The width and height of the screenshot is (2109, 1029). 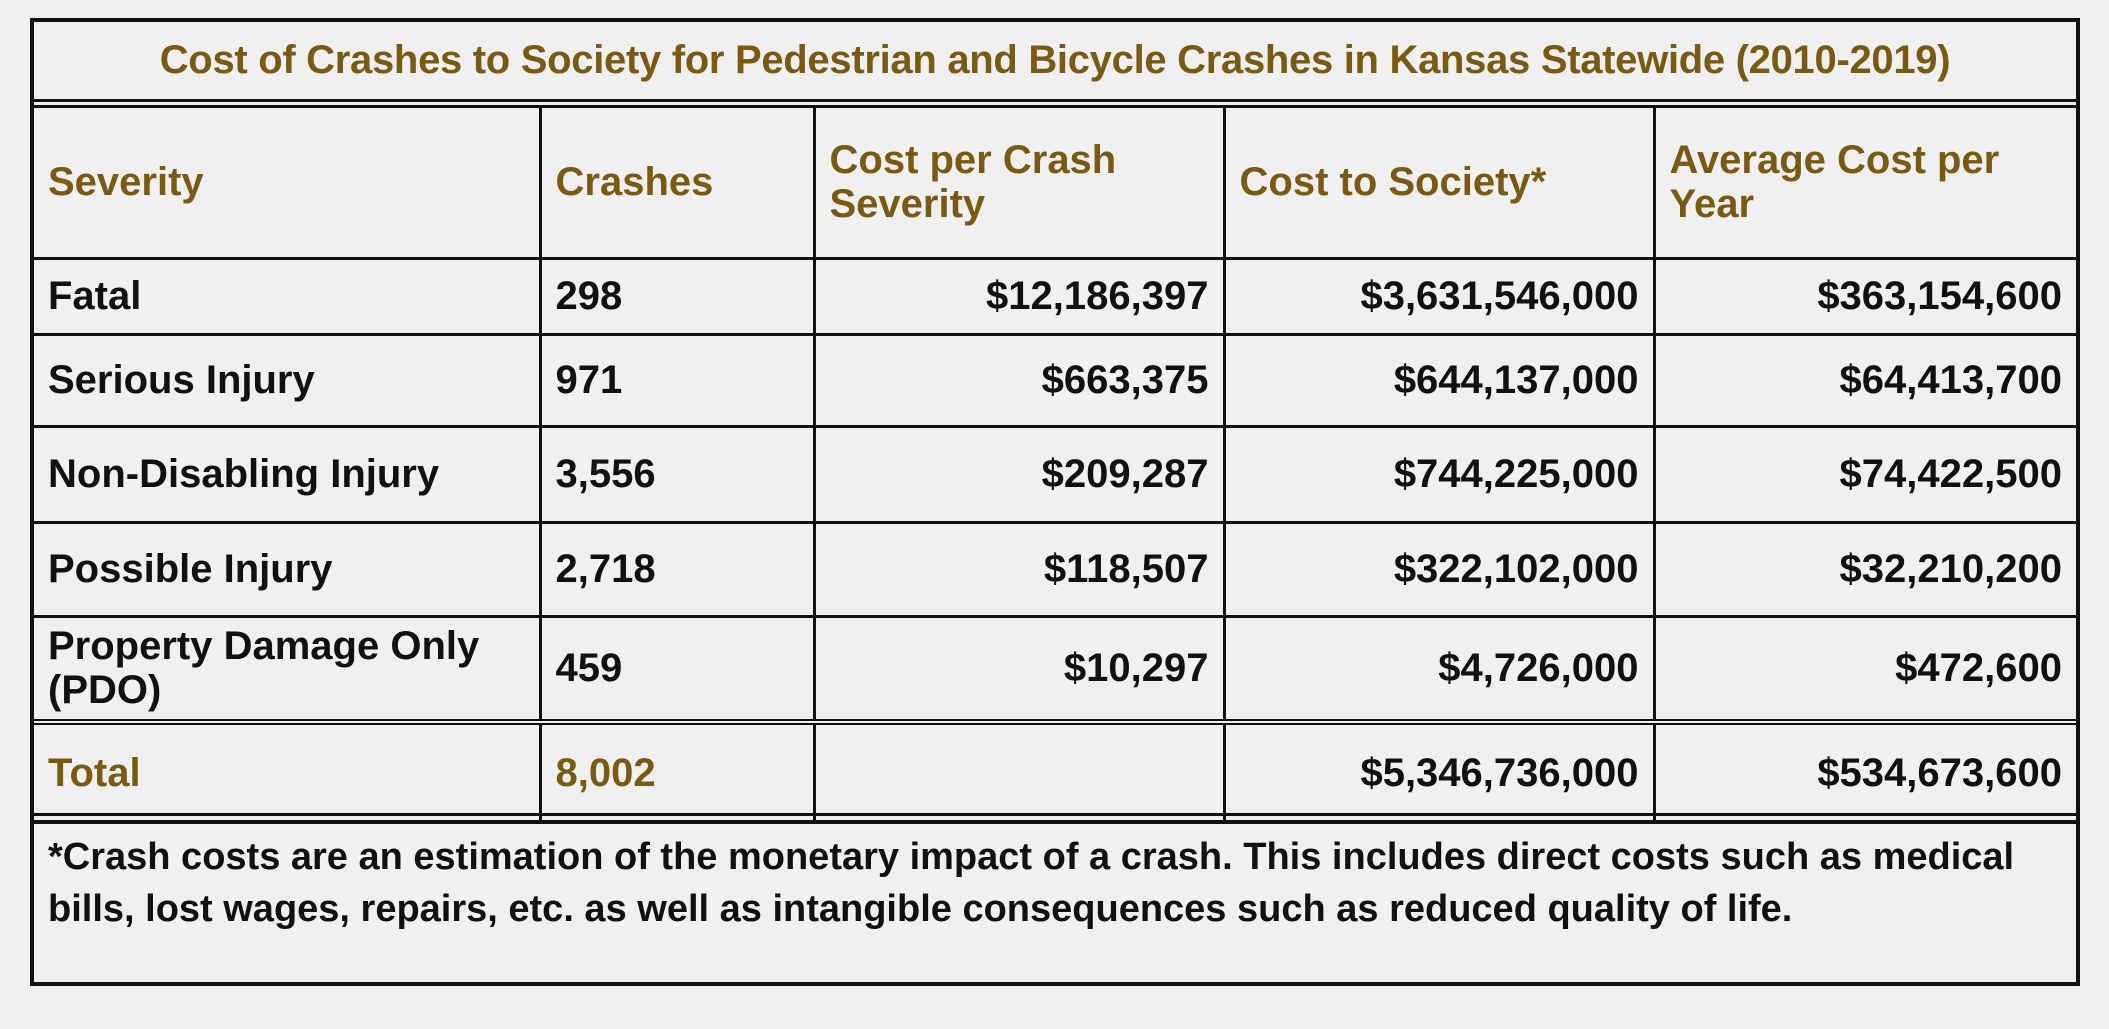 What do you see at coordinates (677, 669) in the screenshot?
I see `cell-crashes: 459` at bounding box center [677, 669].